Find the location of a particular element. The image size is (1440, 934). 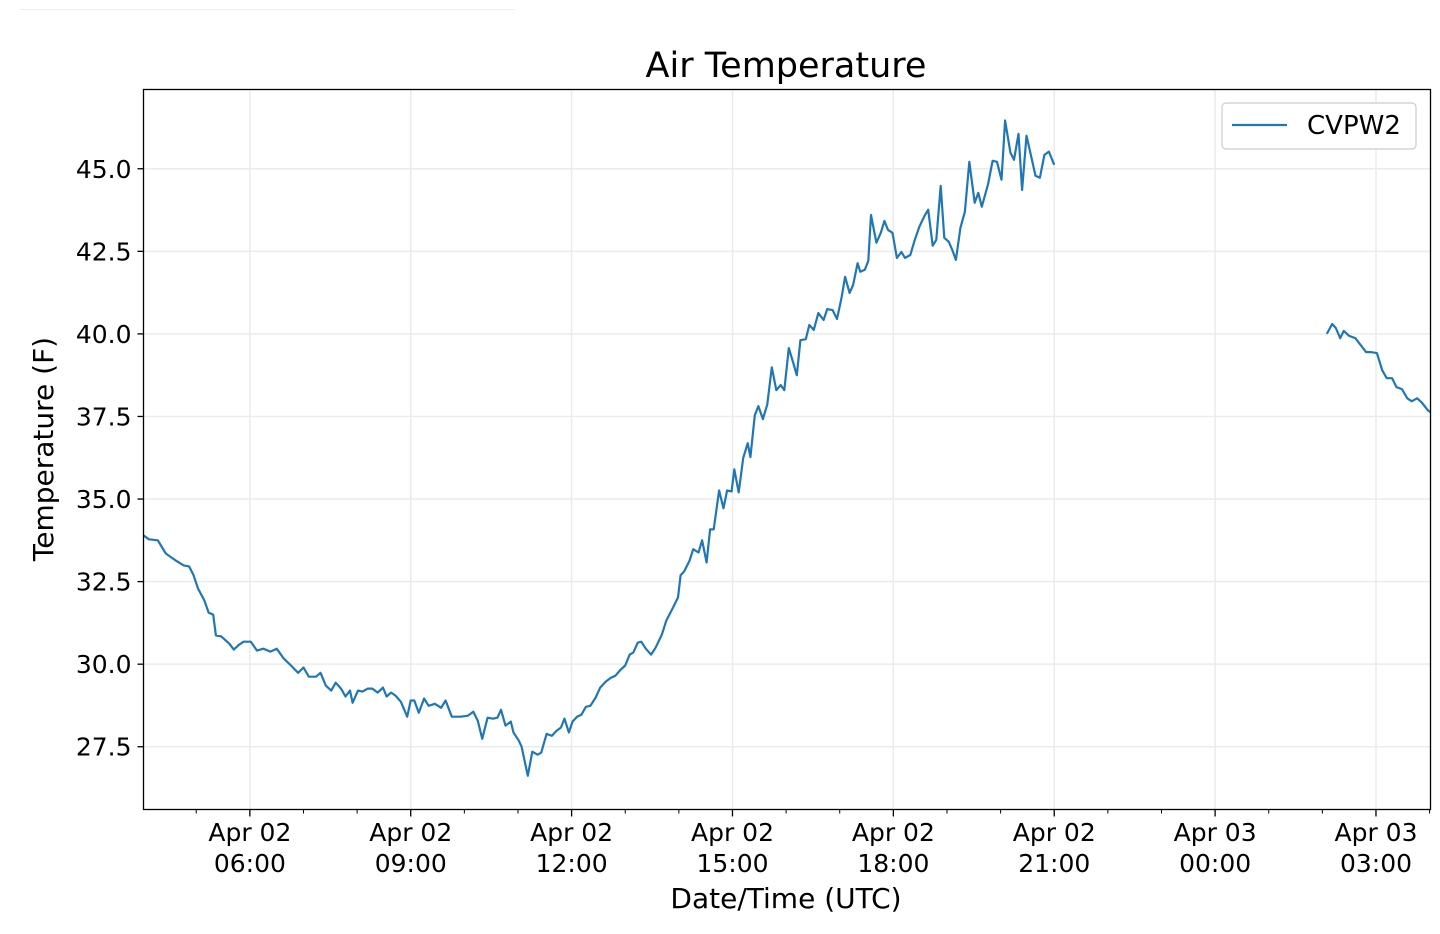

chart-title: Air Temperature is located at coordinates (786, 66).